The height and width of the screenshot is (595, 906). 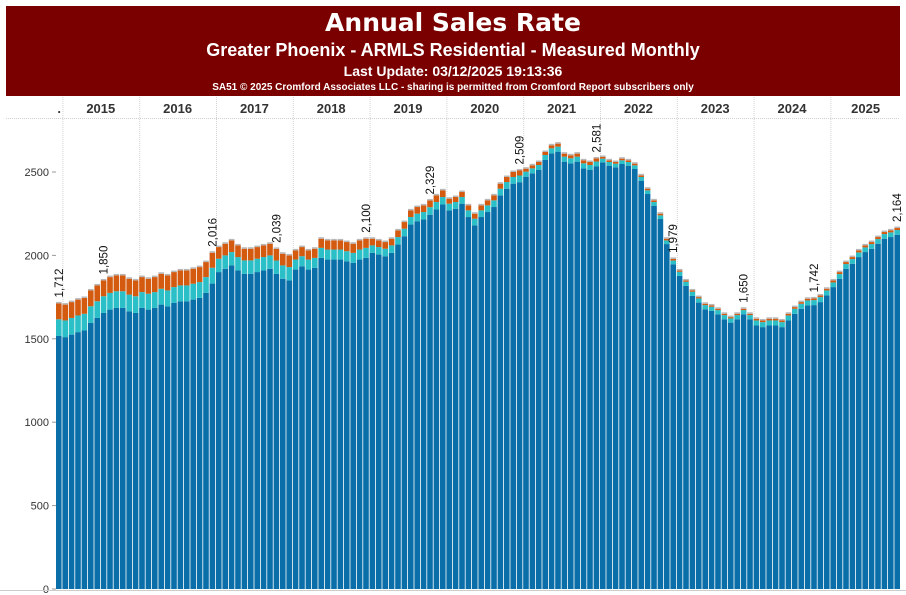 What do you see at coordinates (815, 278) in the screenshot?
I see `data-label: 1,742` at bounding box center [815, 278].